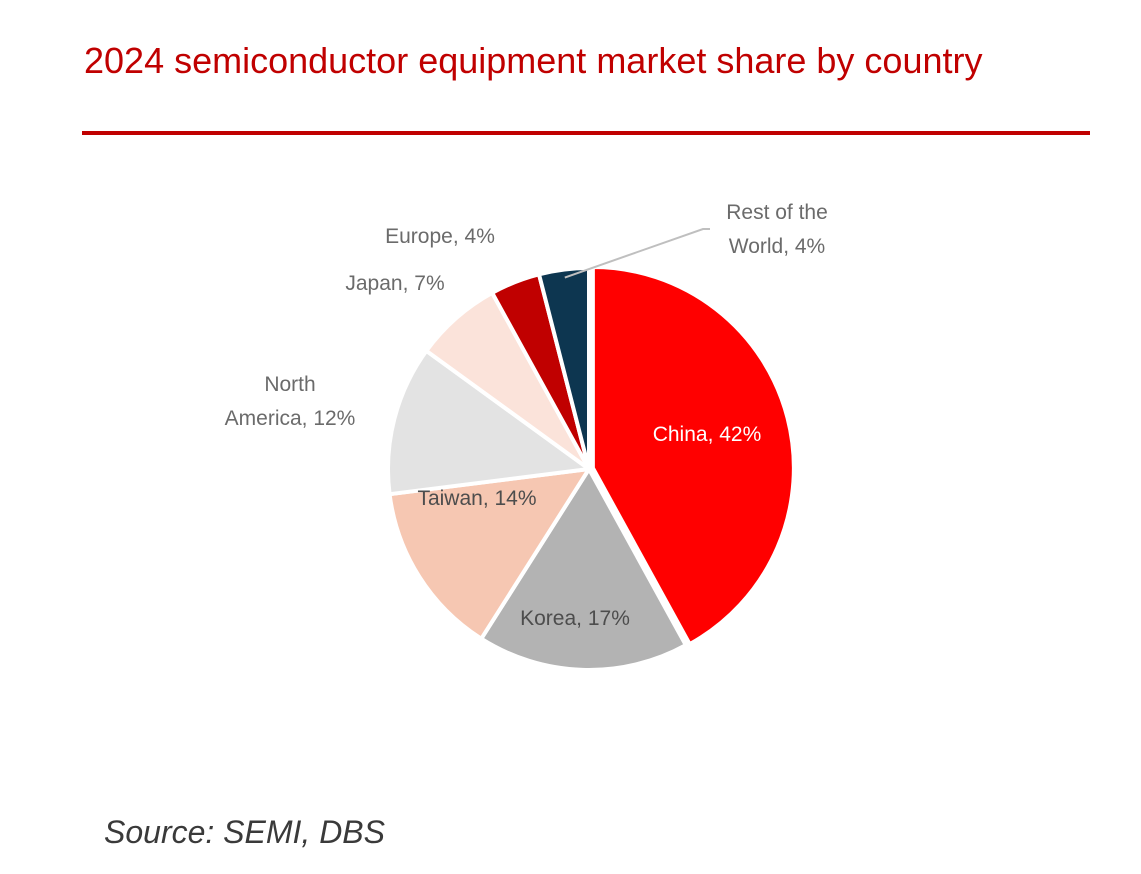 The image size is (1141, 874). What do you see at coordinates (244, 832) in the screenshot?
I see `source-note: Source: SEMI, DBS` at bounding box center [244, 832].